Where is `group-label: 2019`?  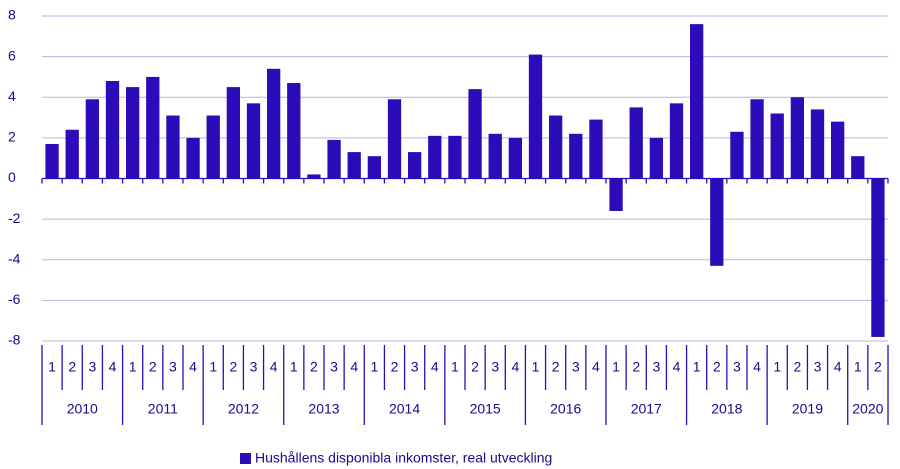 group-label: 2019 is located at coordinates (807, 409).